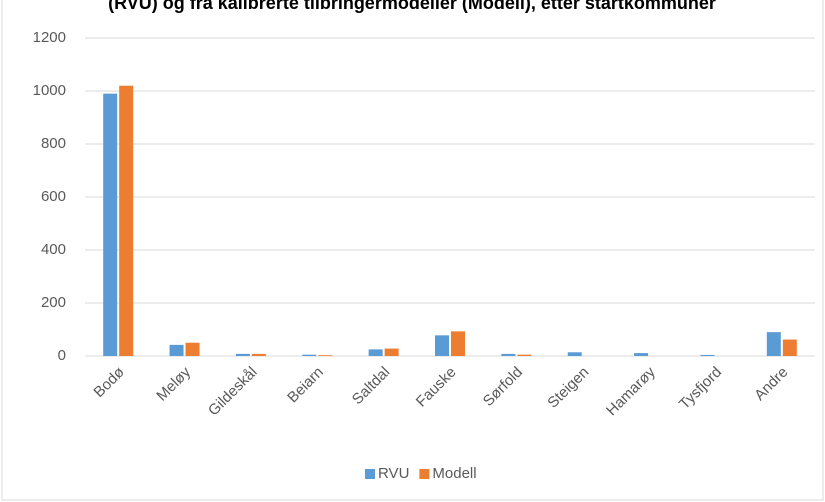  Describe the element at coordinates (173, 383) in the screenshot. I see `x-tick-label: Meløy` at that location.